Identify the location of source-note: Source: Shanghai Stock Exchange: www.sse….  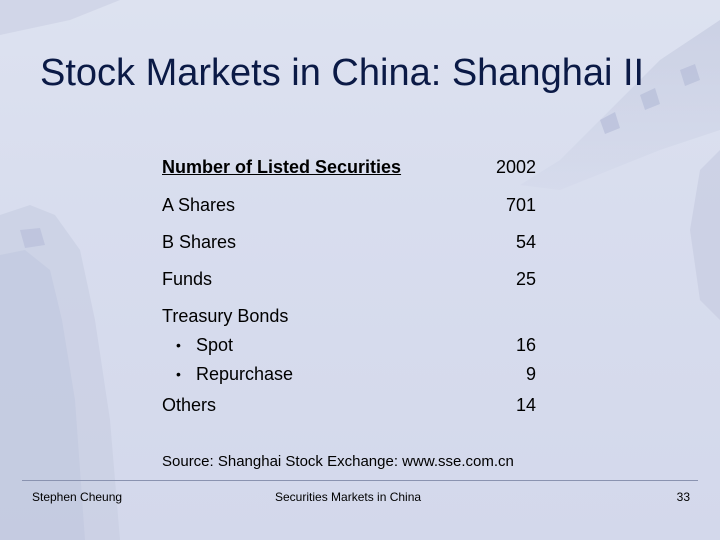
(338, 461).